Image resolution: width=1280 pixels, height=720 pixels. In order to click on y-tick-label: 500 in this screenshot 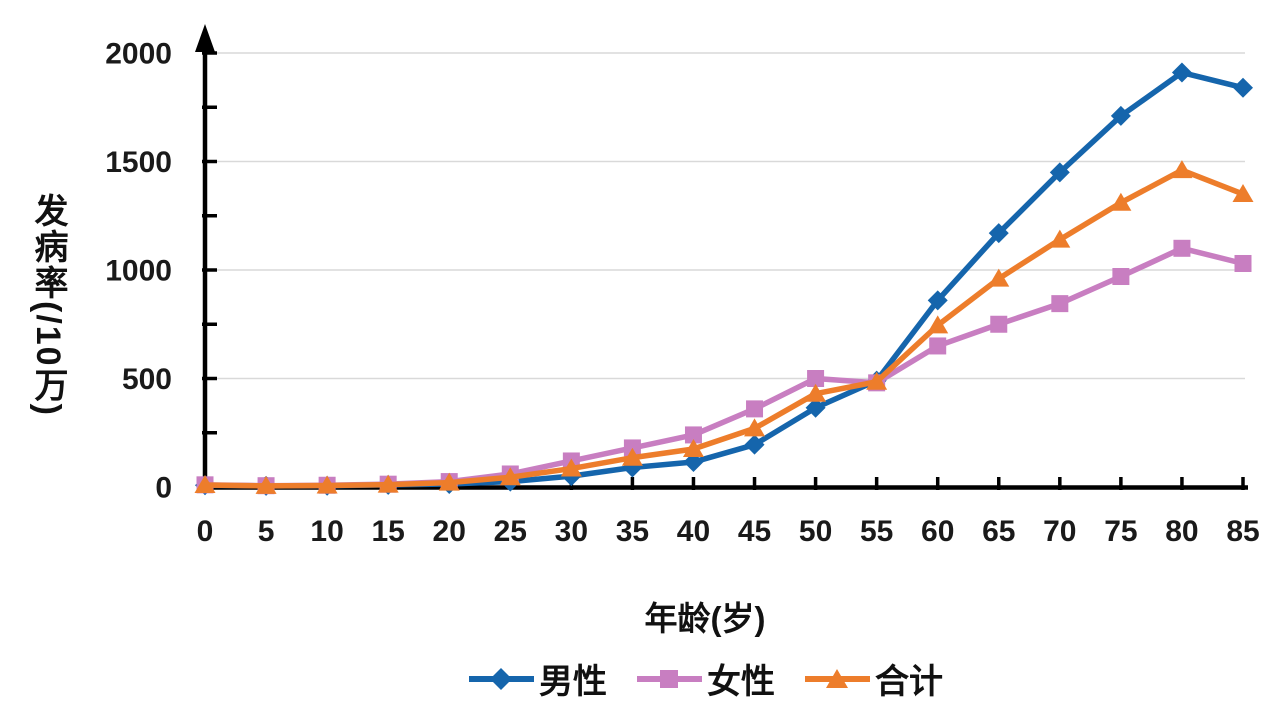, I will do `click(147, 379)`.